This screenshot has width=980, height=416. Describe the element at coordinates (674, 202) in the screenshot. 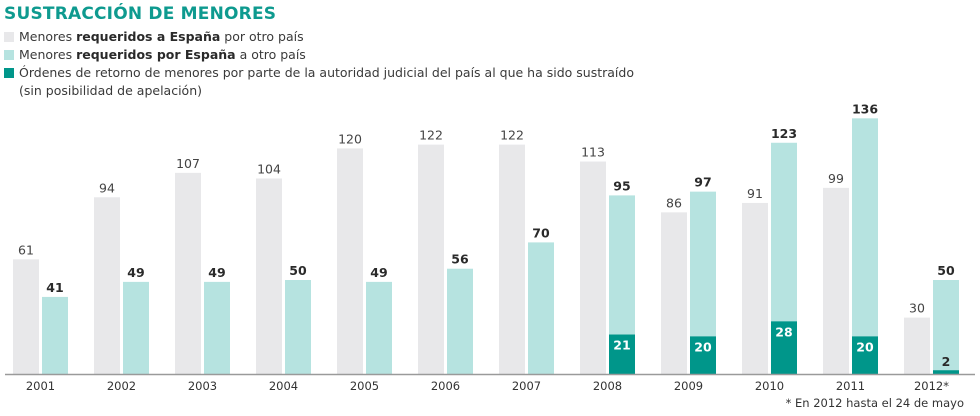

I see `data-label-requeridos-a-espana: 86` at that location.